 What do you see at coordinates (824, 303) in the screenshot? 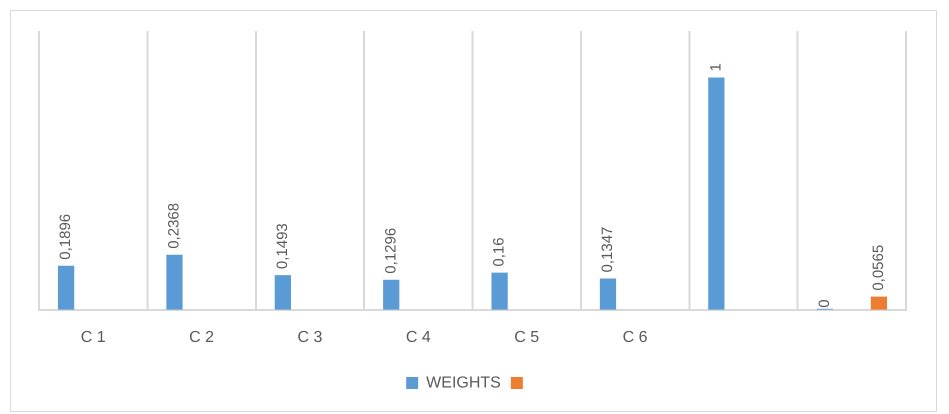
I see `data-label: 0` at bounding box center [824, 303].